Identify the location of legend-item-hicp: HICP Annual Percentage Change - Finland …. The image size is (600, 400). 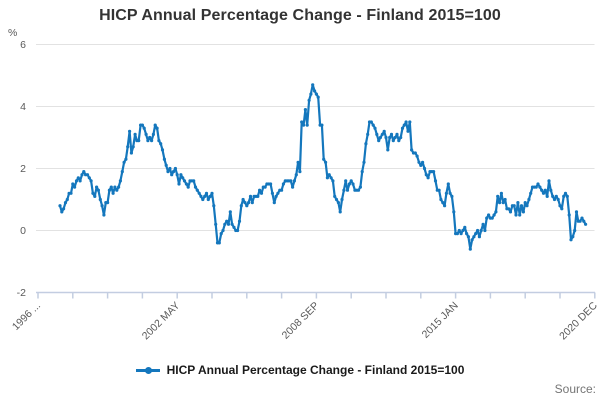
(300, 370).